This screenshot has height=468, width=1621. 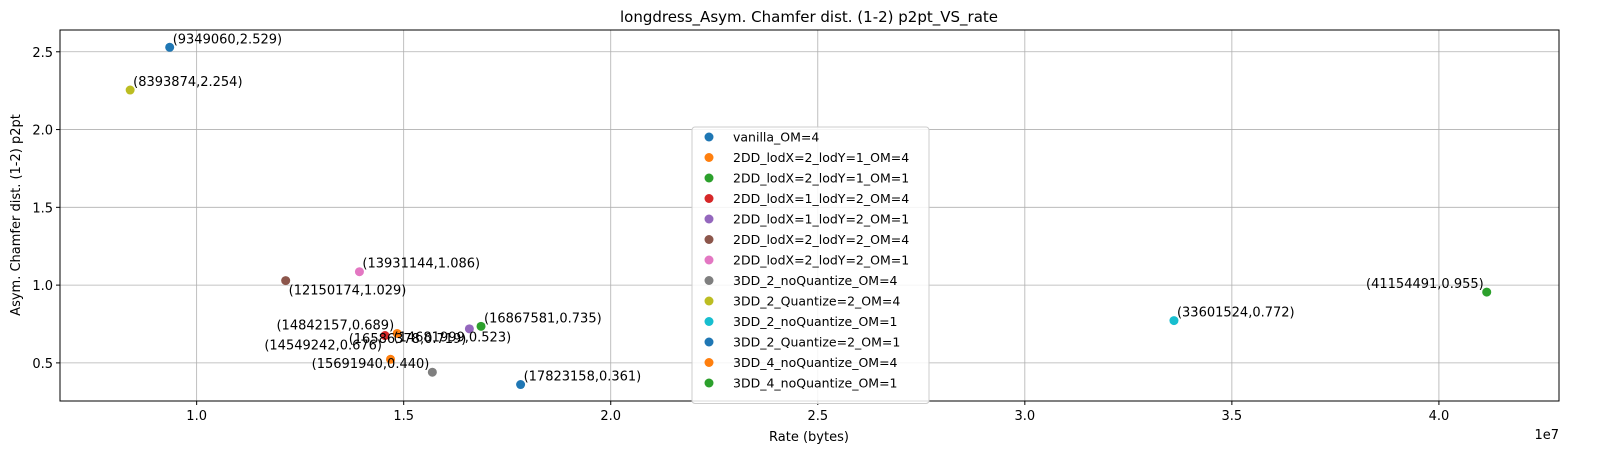 What do you see at coordinates (816, 342) in the screenshot?
I see `legend-entry: 3DD_2_Quantize=2_OM=1` at bounding box center [816, 342].